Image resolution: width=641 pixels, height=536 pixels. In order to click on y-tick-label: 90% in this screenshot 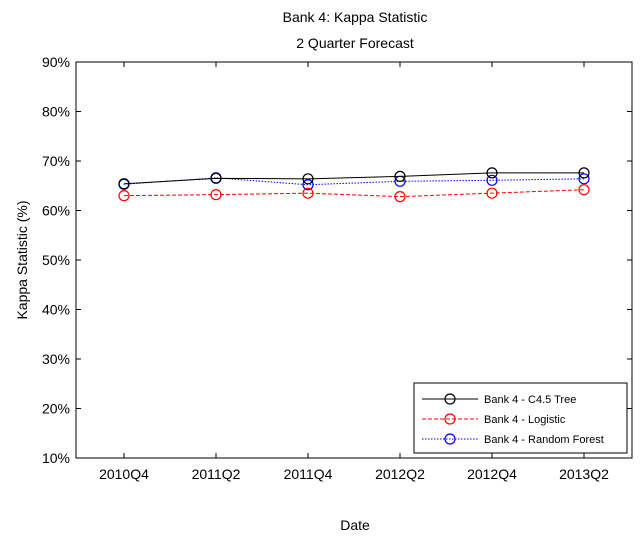, I will do `click(56, 62)`.